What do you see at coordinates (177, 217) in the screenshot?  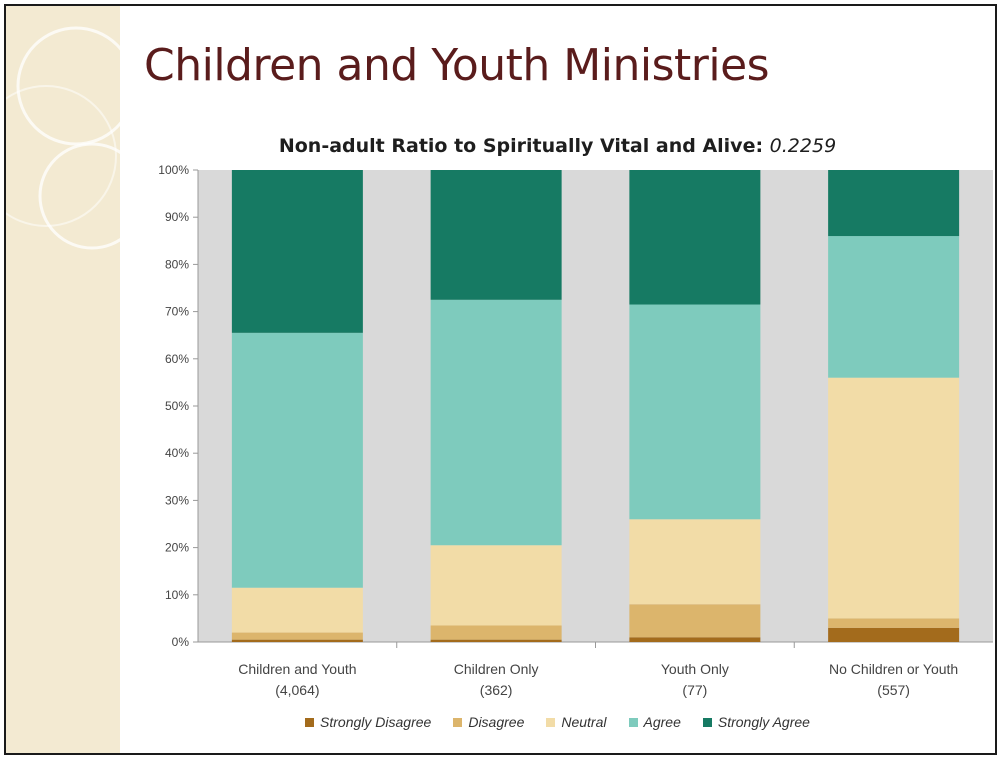 I see `y-tick-label: 90%` at bounding box center [177, 217].